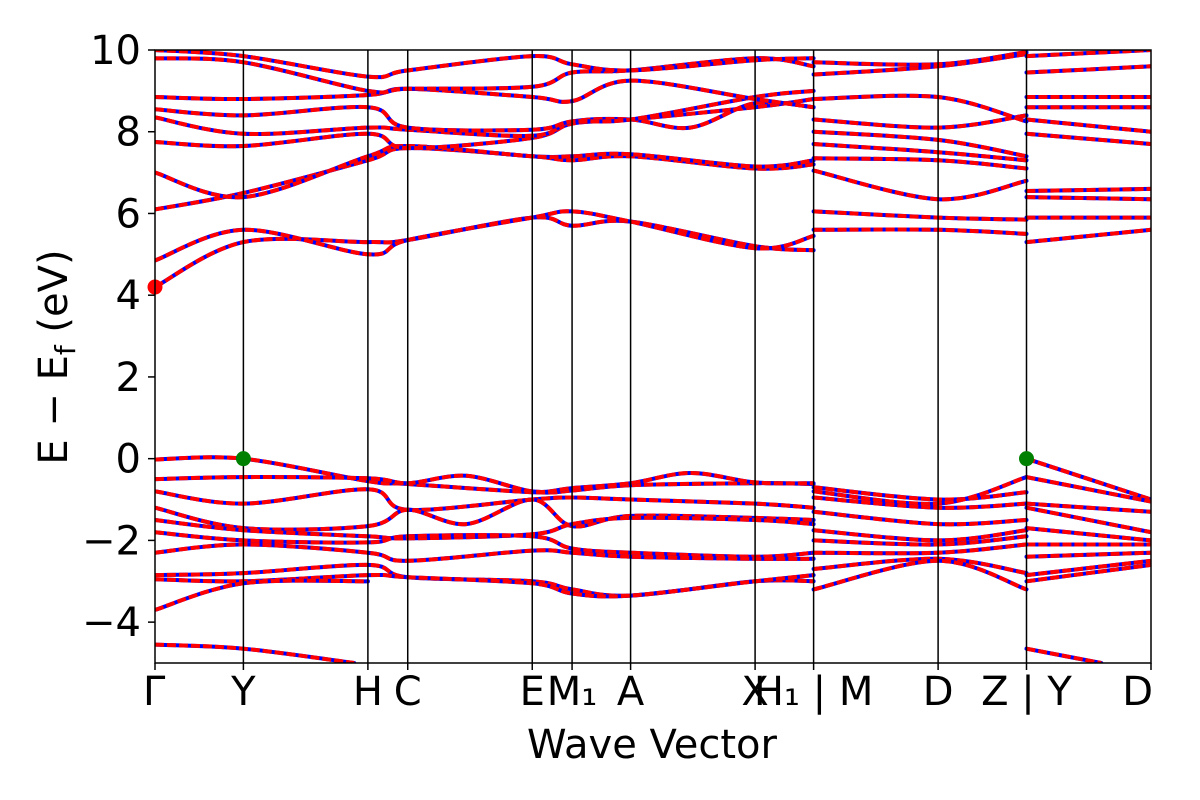 This screenshot has width=1200, height=800. I want to click on y-tick-label-6: 8, so click(128, 133).